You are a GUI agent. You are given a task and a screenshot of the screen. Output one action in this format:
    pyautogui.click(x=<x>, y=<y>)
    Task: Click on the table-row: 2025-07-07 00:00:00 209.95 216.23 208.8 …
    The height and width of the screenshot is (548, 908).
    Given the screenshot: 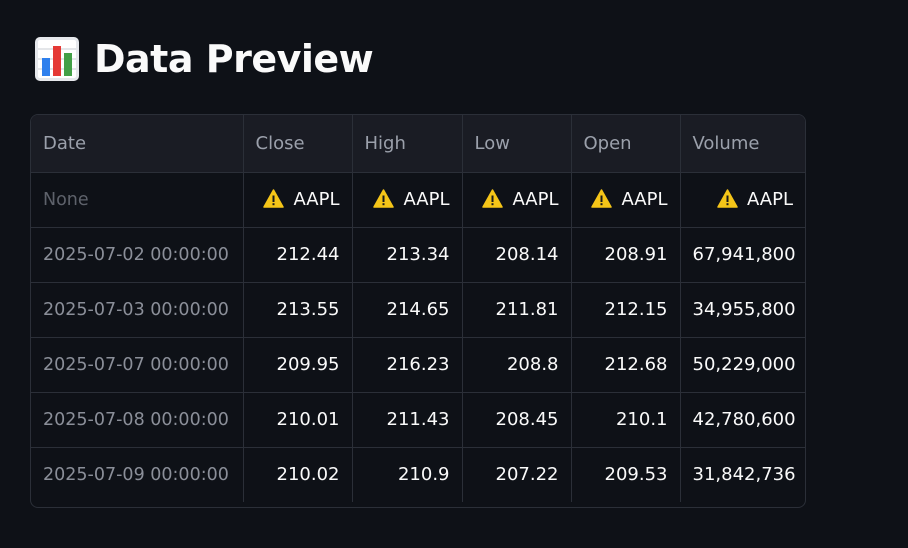 What is the action you would take?
    pyautogui.click(x=418, y=365)
    